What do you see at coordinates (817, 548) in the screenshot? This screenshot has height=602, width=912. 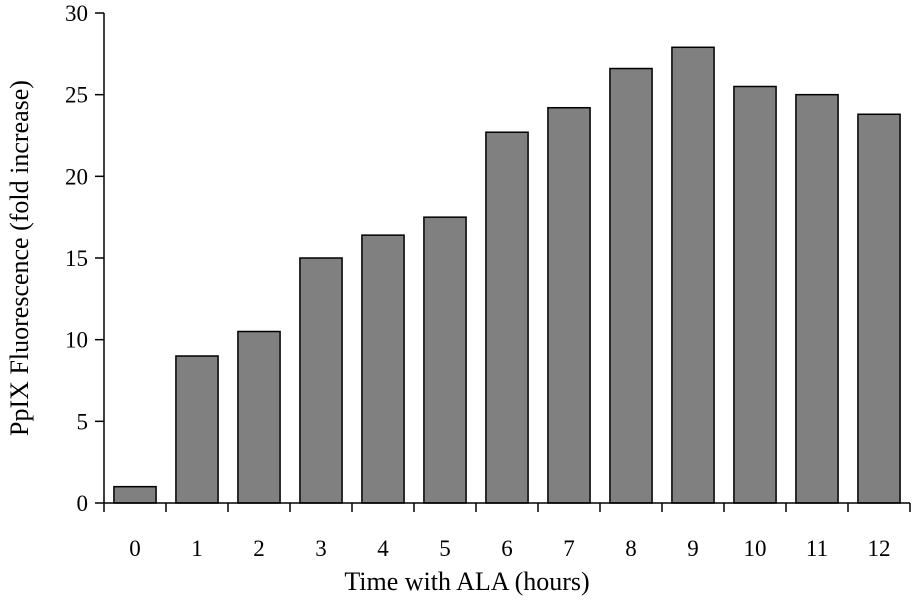 I see `x-tick-label-11: 11` at bounding box center [817, 548].